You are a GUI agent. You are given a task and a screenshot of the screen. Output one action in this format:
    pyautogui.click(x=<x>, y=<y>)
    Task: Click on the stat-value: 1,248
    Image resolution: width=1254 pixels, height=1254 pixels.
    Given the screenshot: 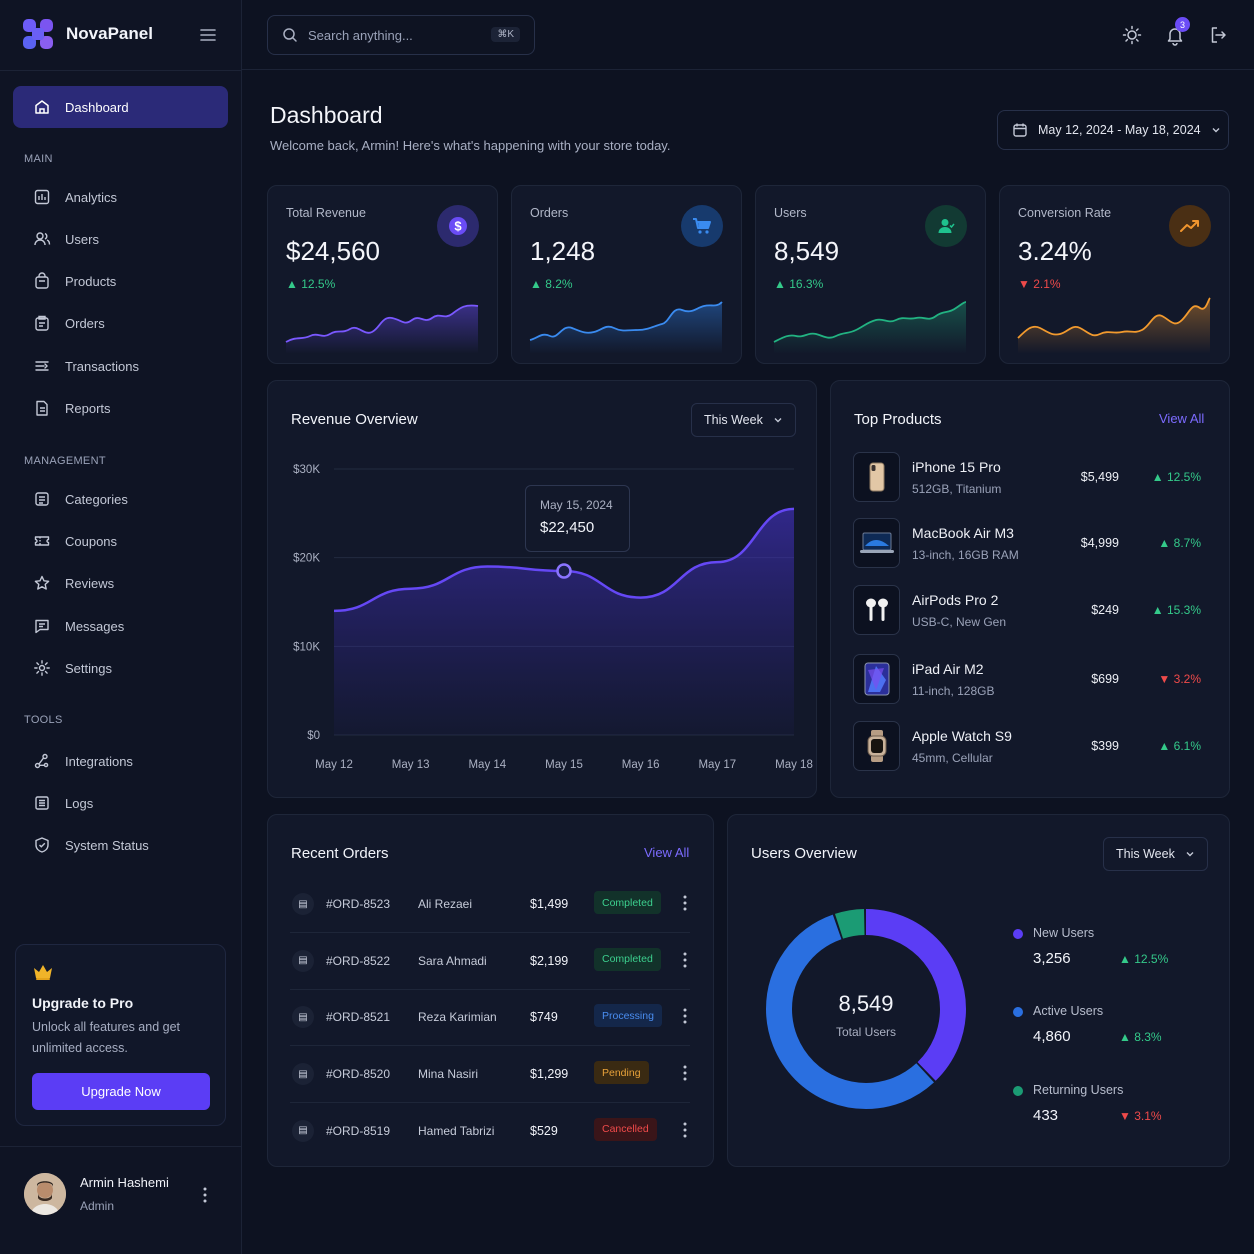 What is the action you would take?
    pyautogui.click(x=563, y=251)
    